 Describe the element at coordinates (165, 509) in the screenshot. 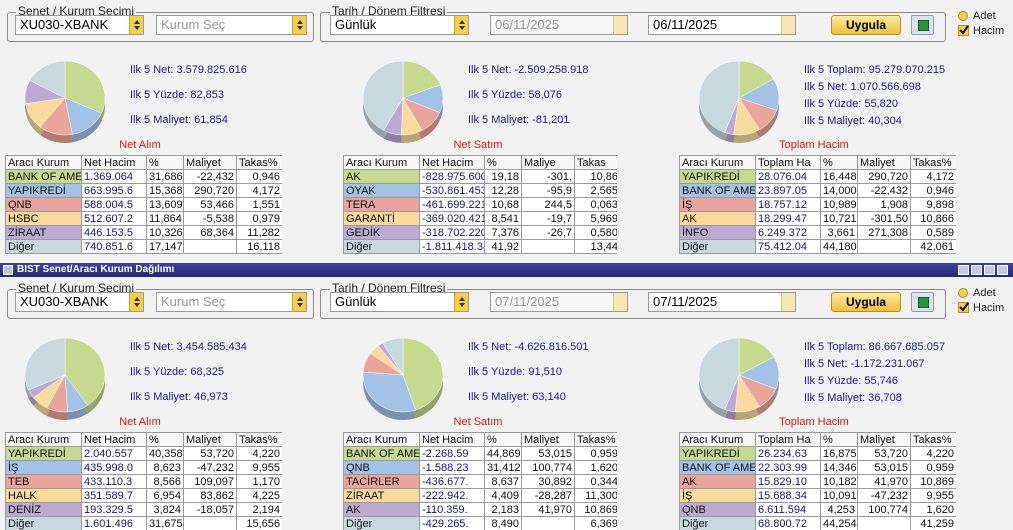

I see `table-cell: 3,824` at that location.